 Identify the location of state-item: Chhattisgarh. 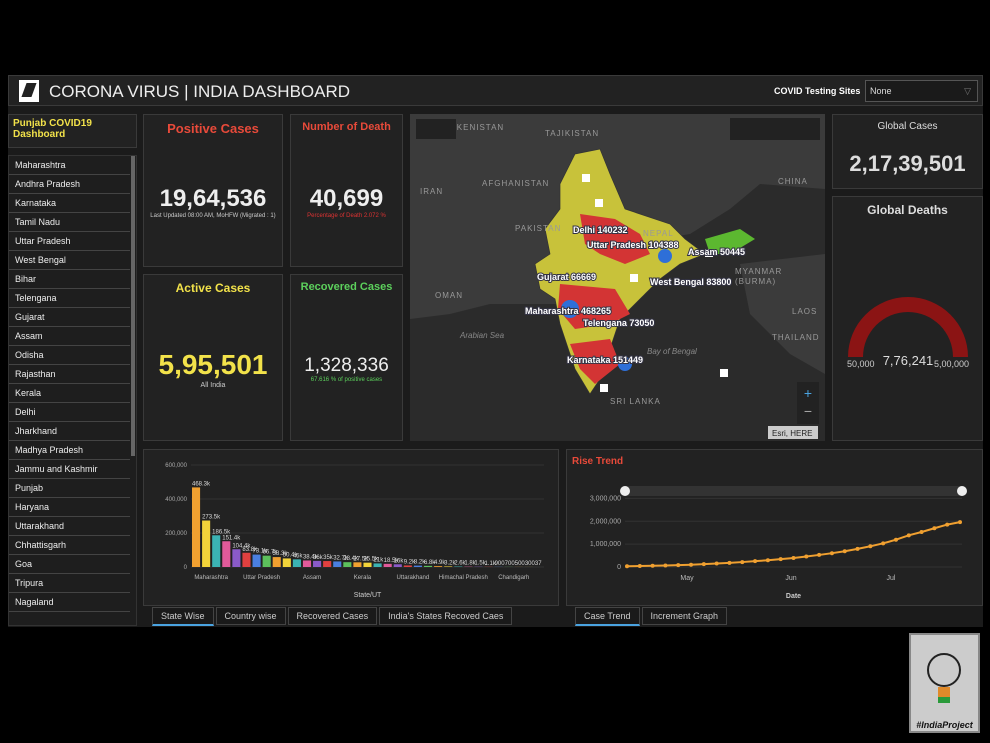
(69, 545).